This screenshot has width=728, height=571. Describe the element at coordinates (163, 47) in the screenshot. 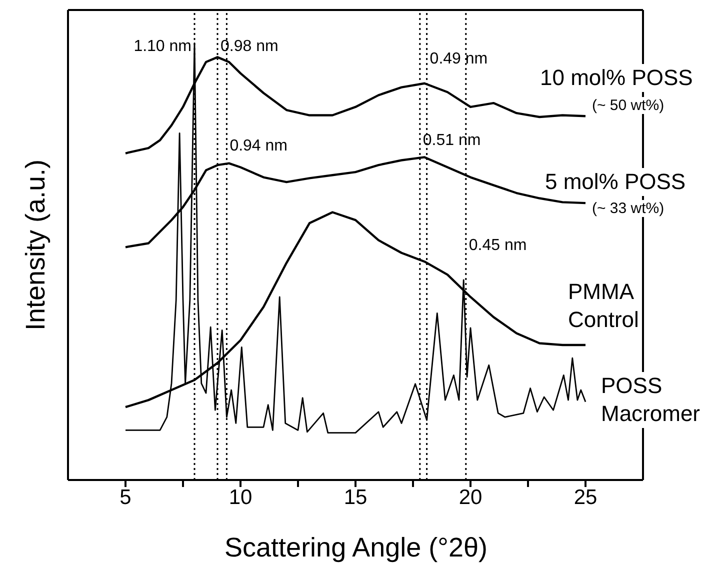

I see `annotation: 1.10 nm` at that location.